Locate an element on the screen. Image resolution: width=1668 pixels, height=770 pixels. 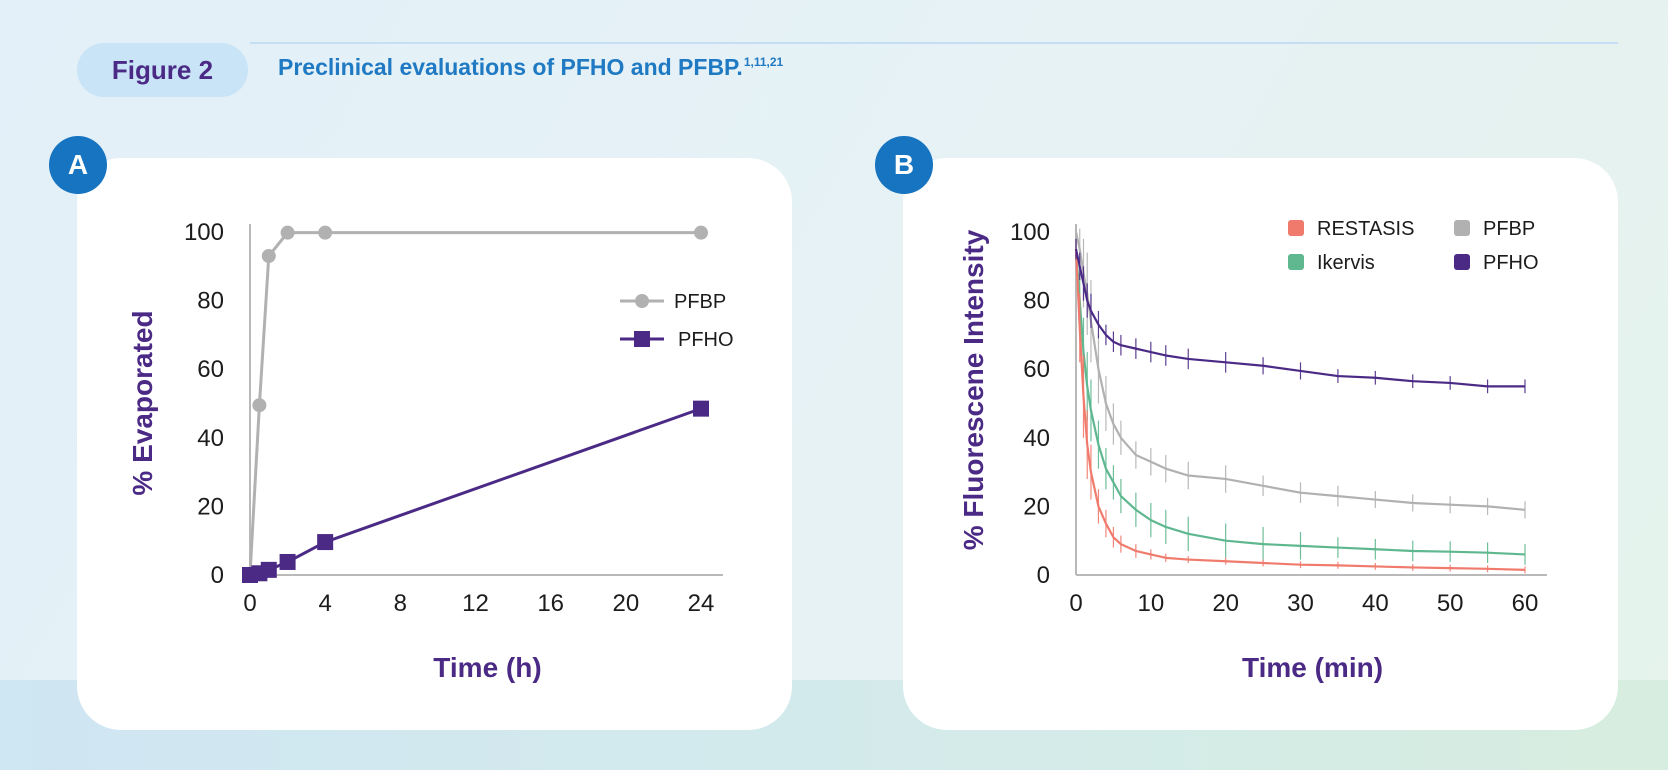
panel-b-badge: B is located at coordinates (904, 165).